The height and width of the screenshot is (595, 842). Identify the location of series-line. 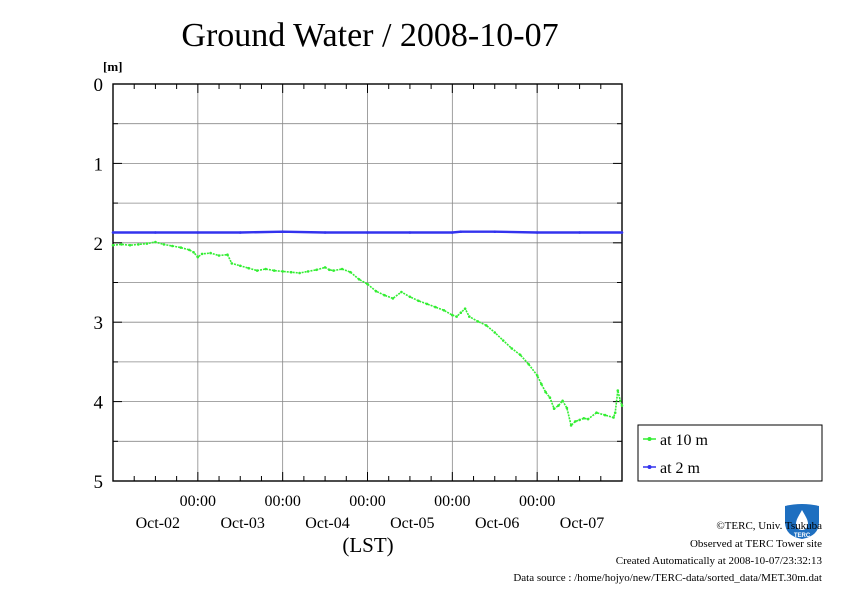
(367, 232).